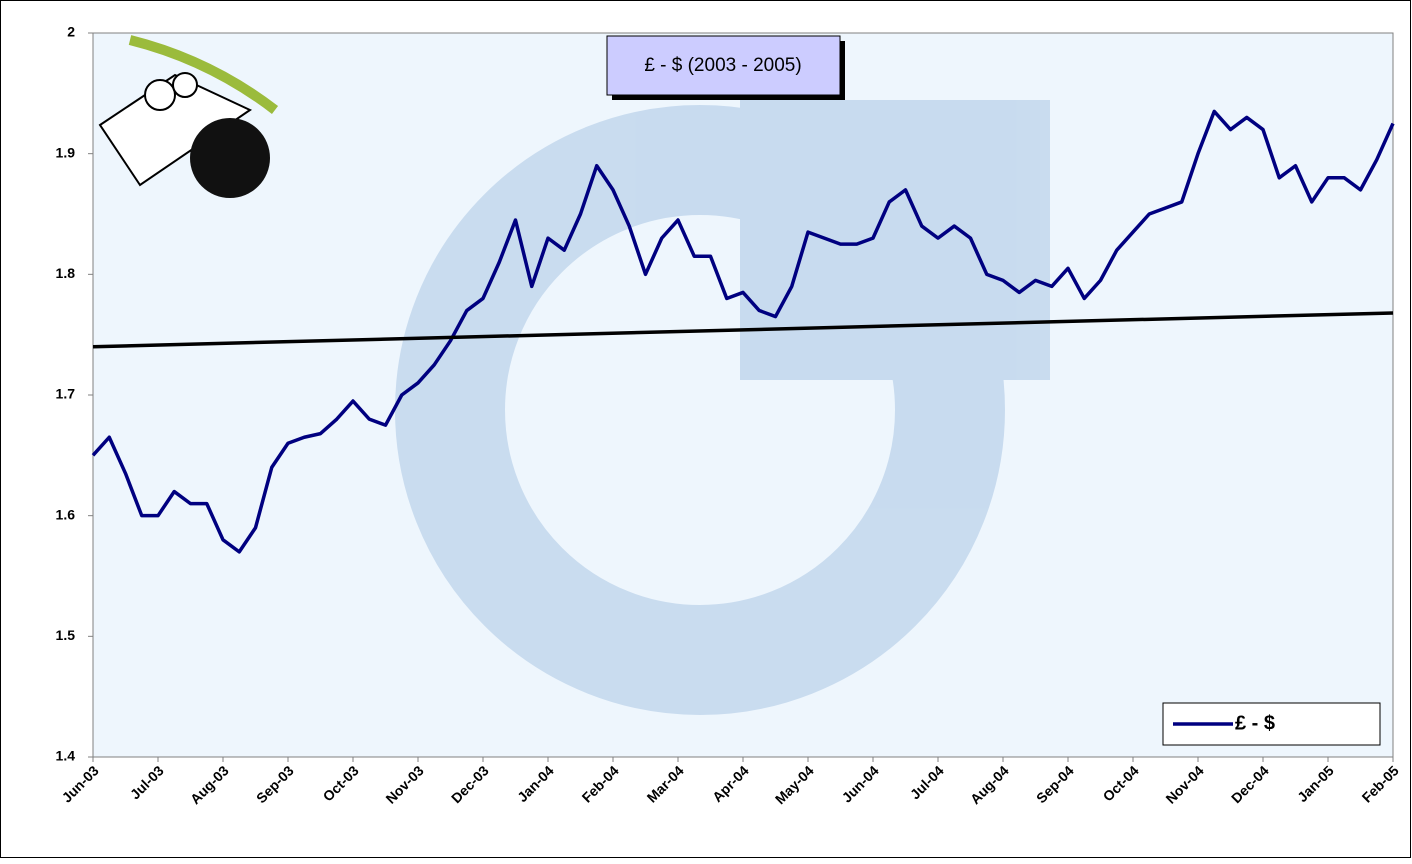  Describe the element at coordinates (1255, 723) in the screenshot. I see `legend-label: £ - $` at that location.